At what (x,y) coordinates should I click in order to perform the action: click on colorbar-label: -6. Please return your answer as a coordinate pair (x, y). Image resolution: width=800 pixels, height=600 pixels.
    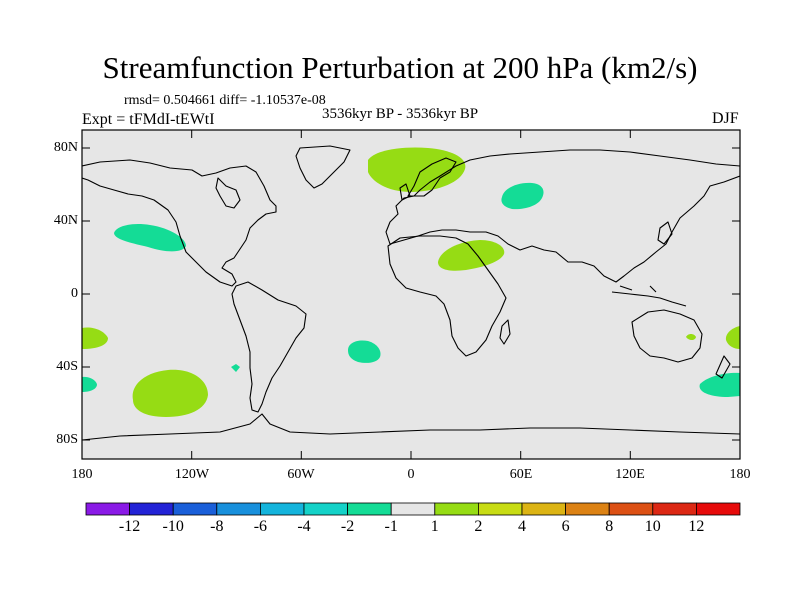
    Looking at the image, I should click on (260, 526).